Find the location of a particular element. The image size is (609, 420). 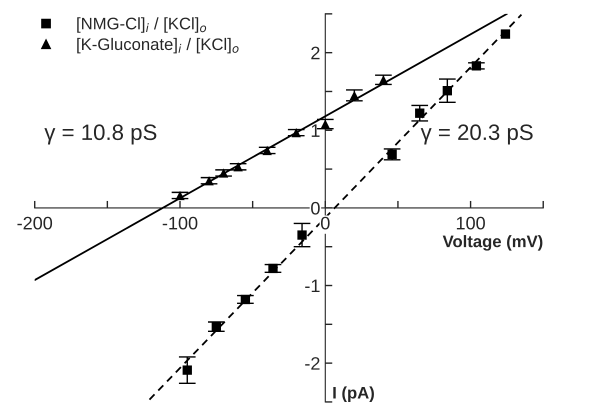

x-axis-title: Voltage (mV) is located at coordinates (492, 243).